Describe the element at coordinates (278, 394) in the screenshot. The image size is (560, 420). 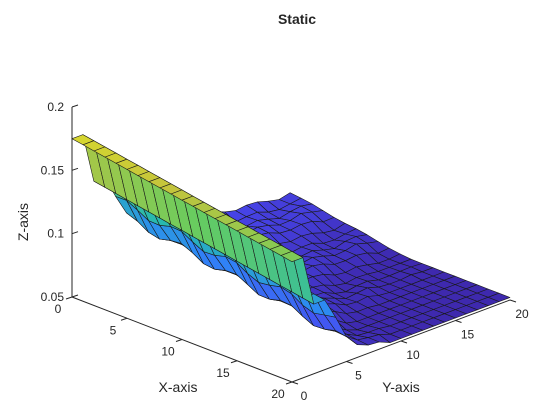
I see `x-tick-label: 20` at that location.